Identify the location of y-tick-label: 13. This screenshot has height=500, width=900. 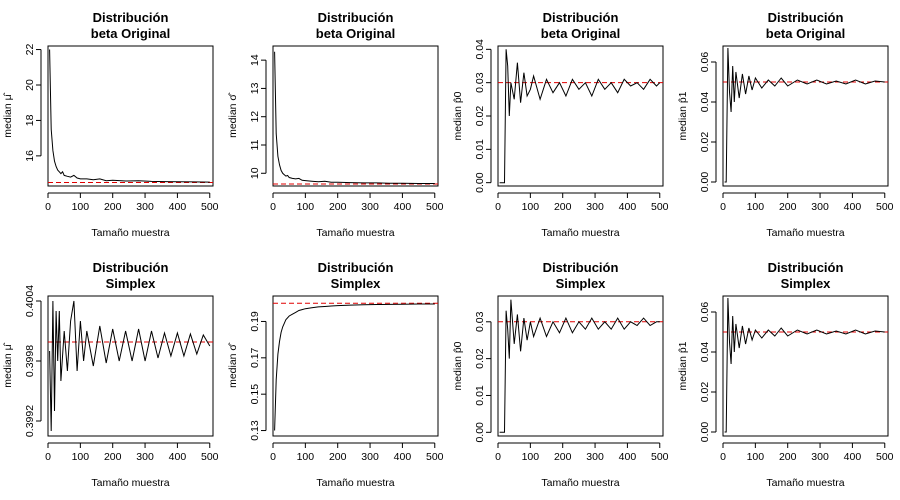
(255, 88).